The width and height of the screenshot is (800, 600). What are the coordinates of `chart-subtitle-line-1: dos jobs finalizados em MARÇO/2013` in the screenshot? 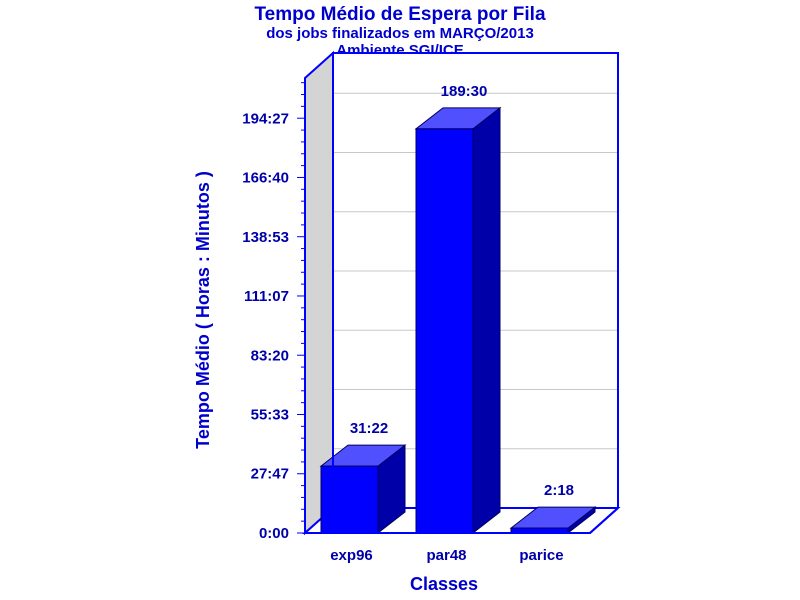 It's located at (400, 33).